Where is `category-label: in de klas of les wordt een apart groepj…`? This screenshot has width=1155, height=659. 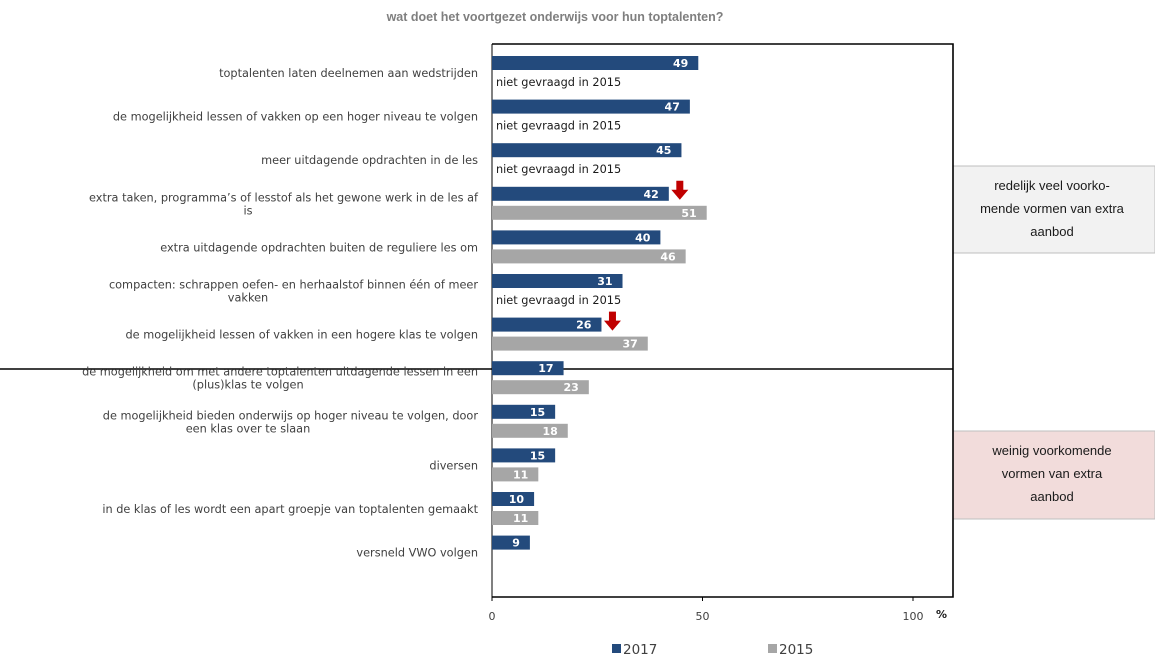
category-label: in de klas of les wordt een apart groepj… is located at coordinates (290, 509).